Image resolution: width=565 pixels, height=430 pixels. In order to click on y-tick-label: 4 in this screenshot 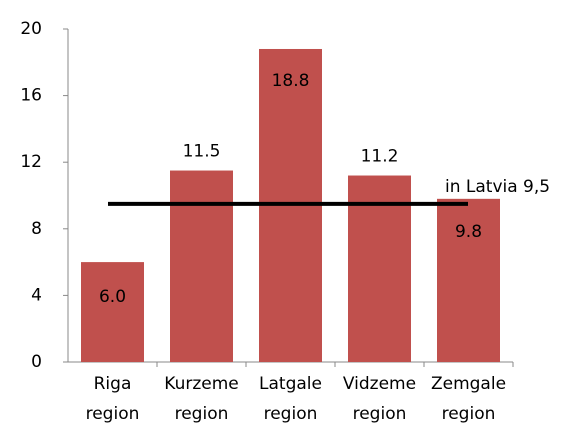, I will do `click(36, 295)`.